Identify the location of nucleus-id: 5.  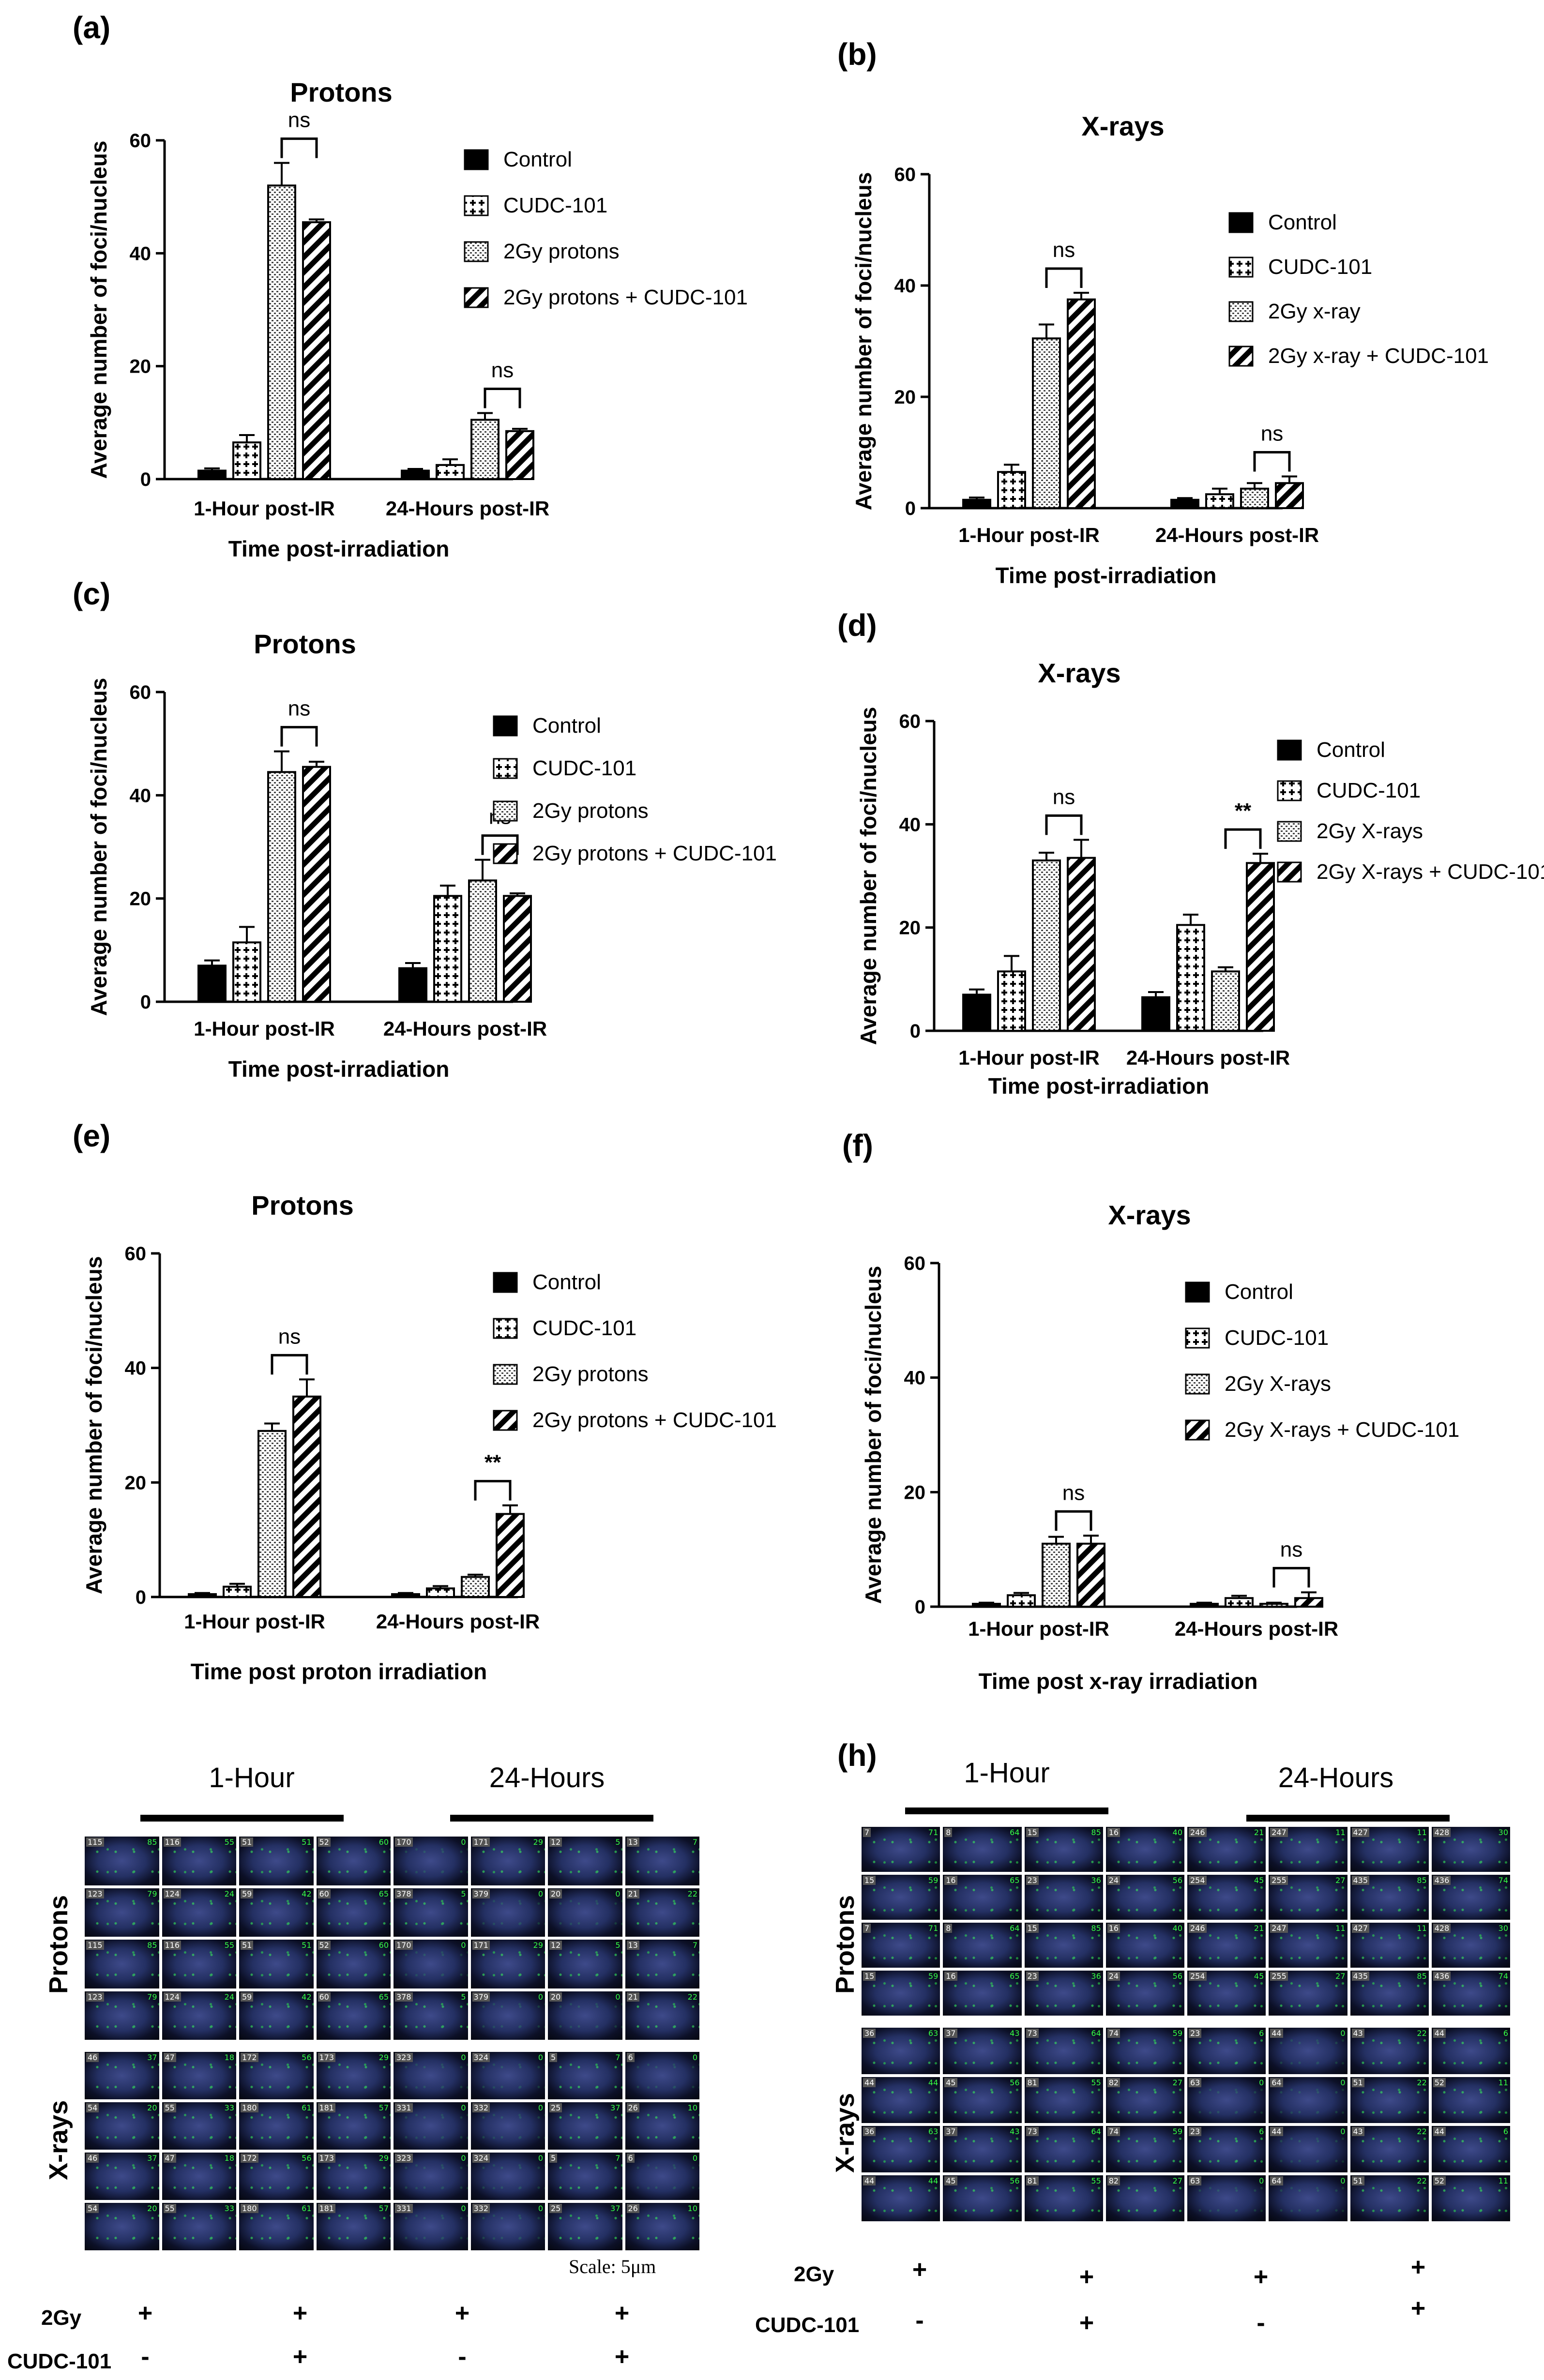
(553, 2158).